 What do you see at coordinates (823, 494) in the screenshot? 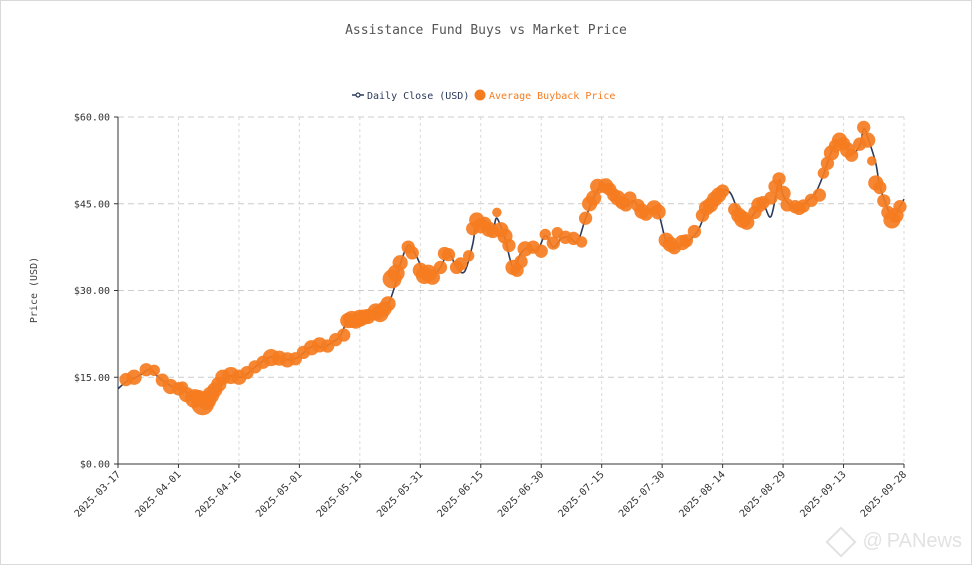
I see `x-tick-label: 2025-09-13` at bounding box center [823, 494].